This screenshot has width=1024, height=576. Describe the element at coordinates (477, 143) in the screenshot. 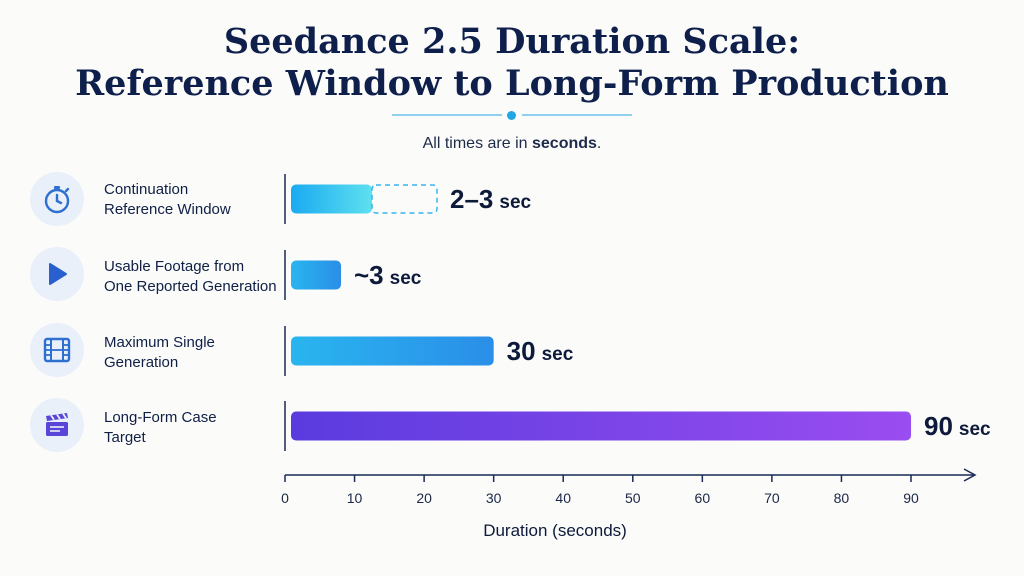

I see `subtitle-prefix: All times are in` at that location.